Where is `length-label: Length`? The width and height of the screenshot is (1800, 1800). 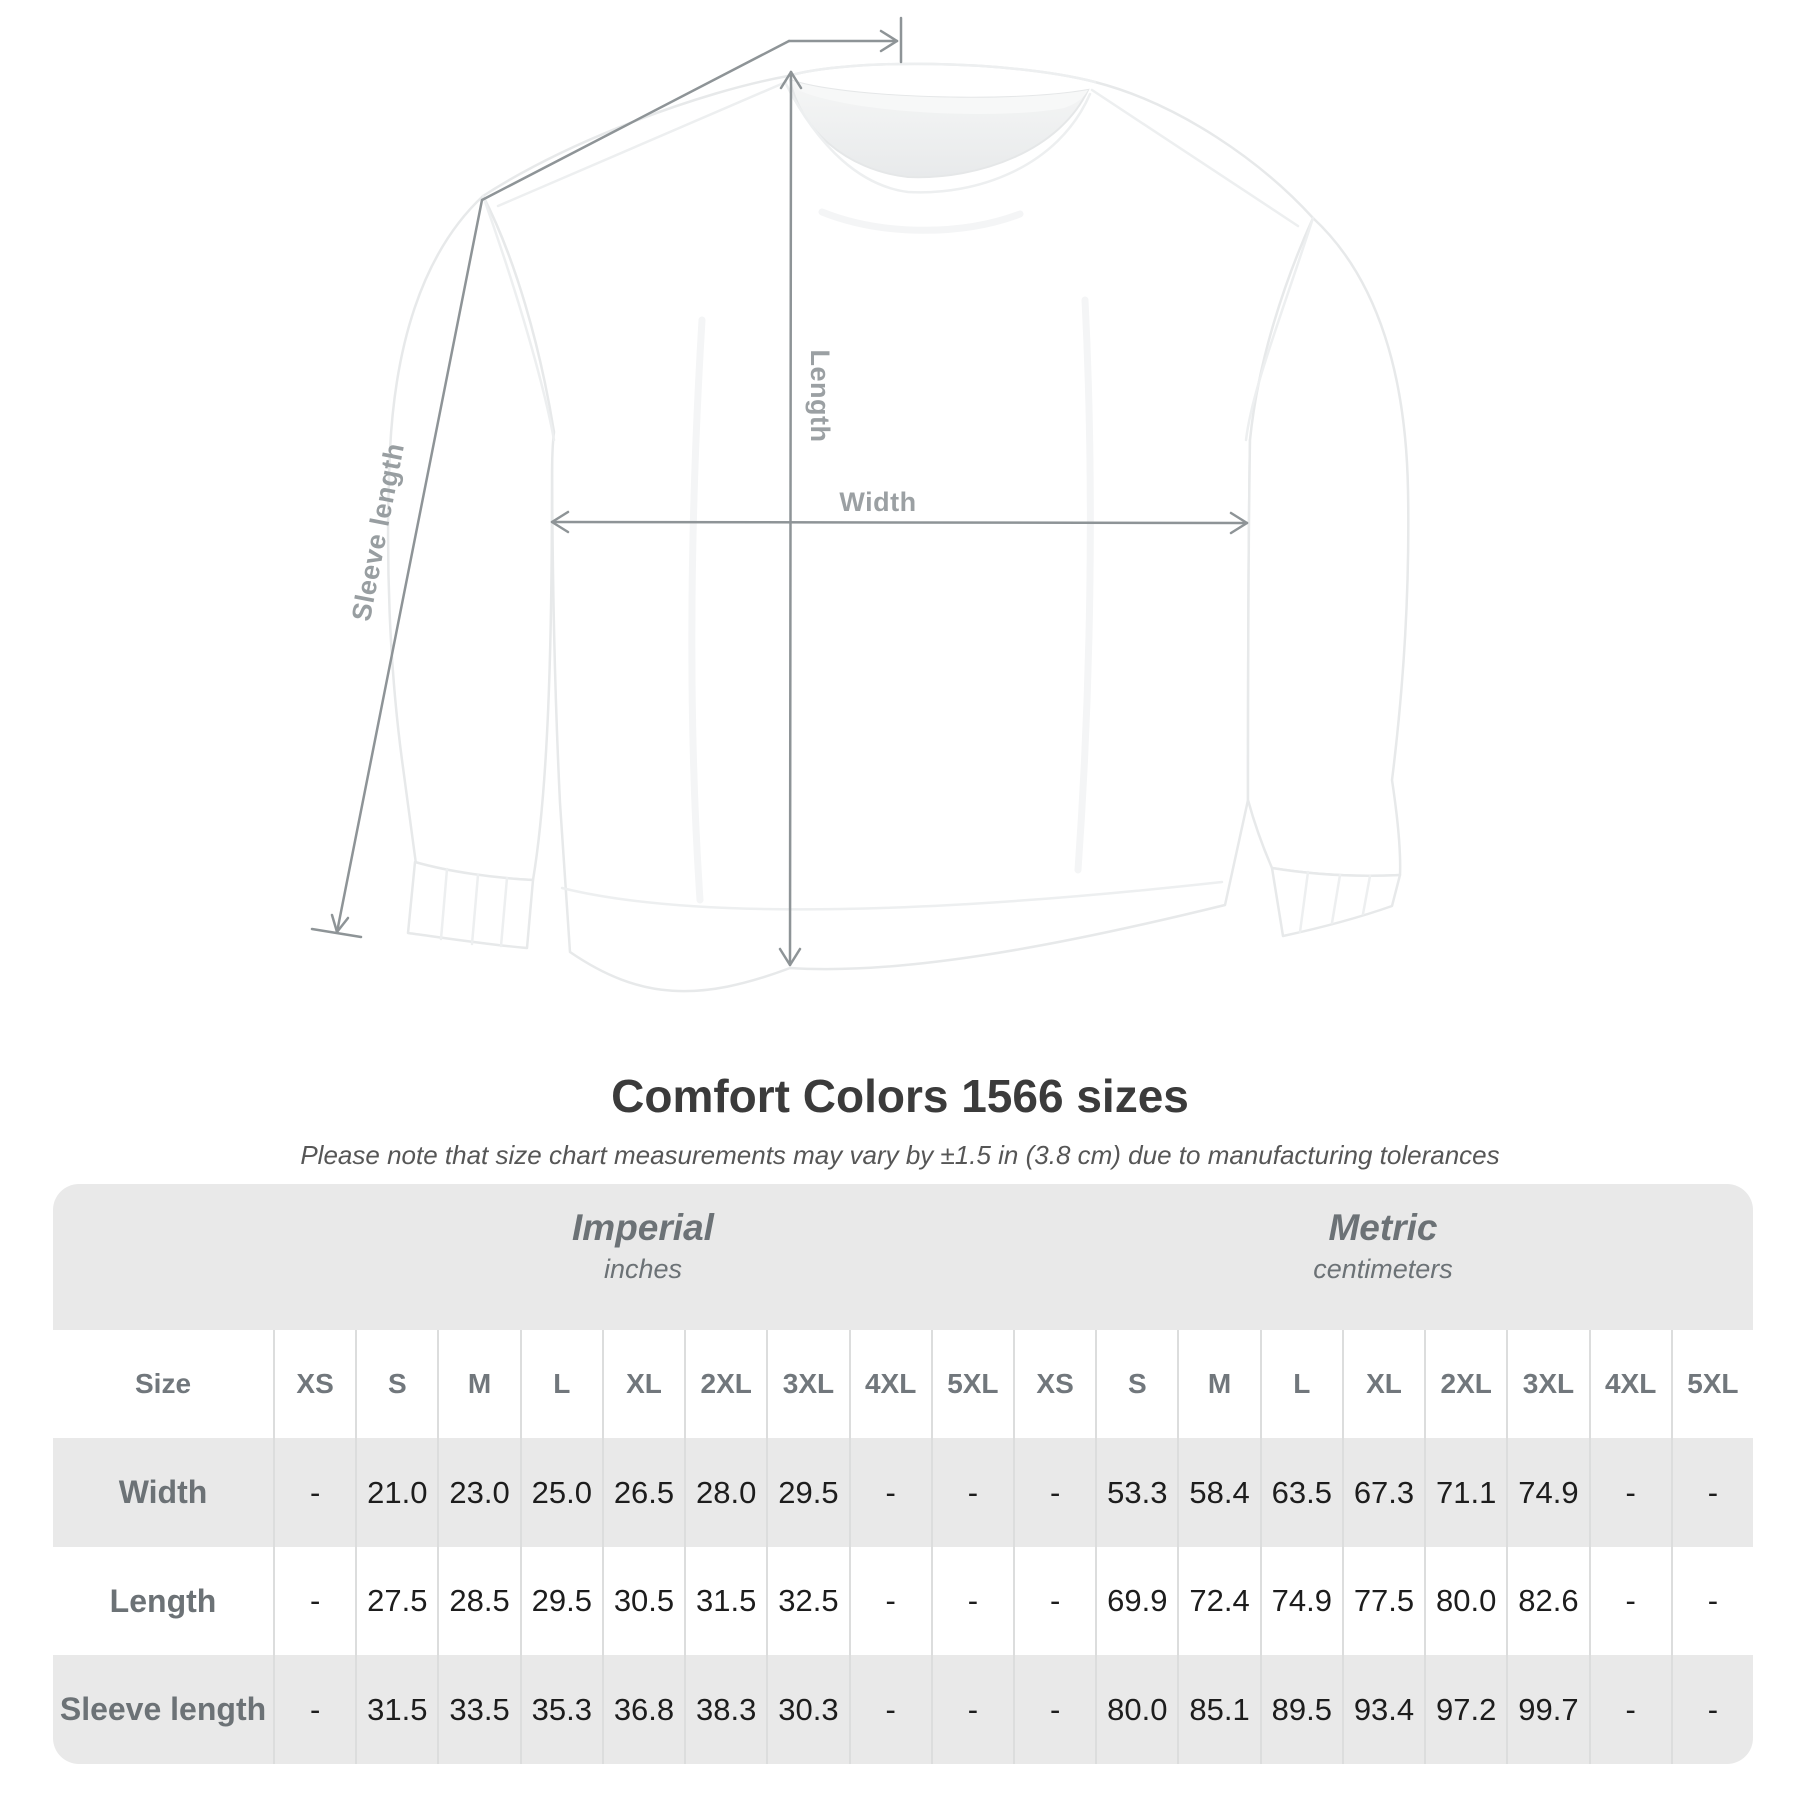
length-label: Length is located at coordinates (820, 396).